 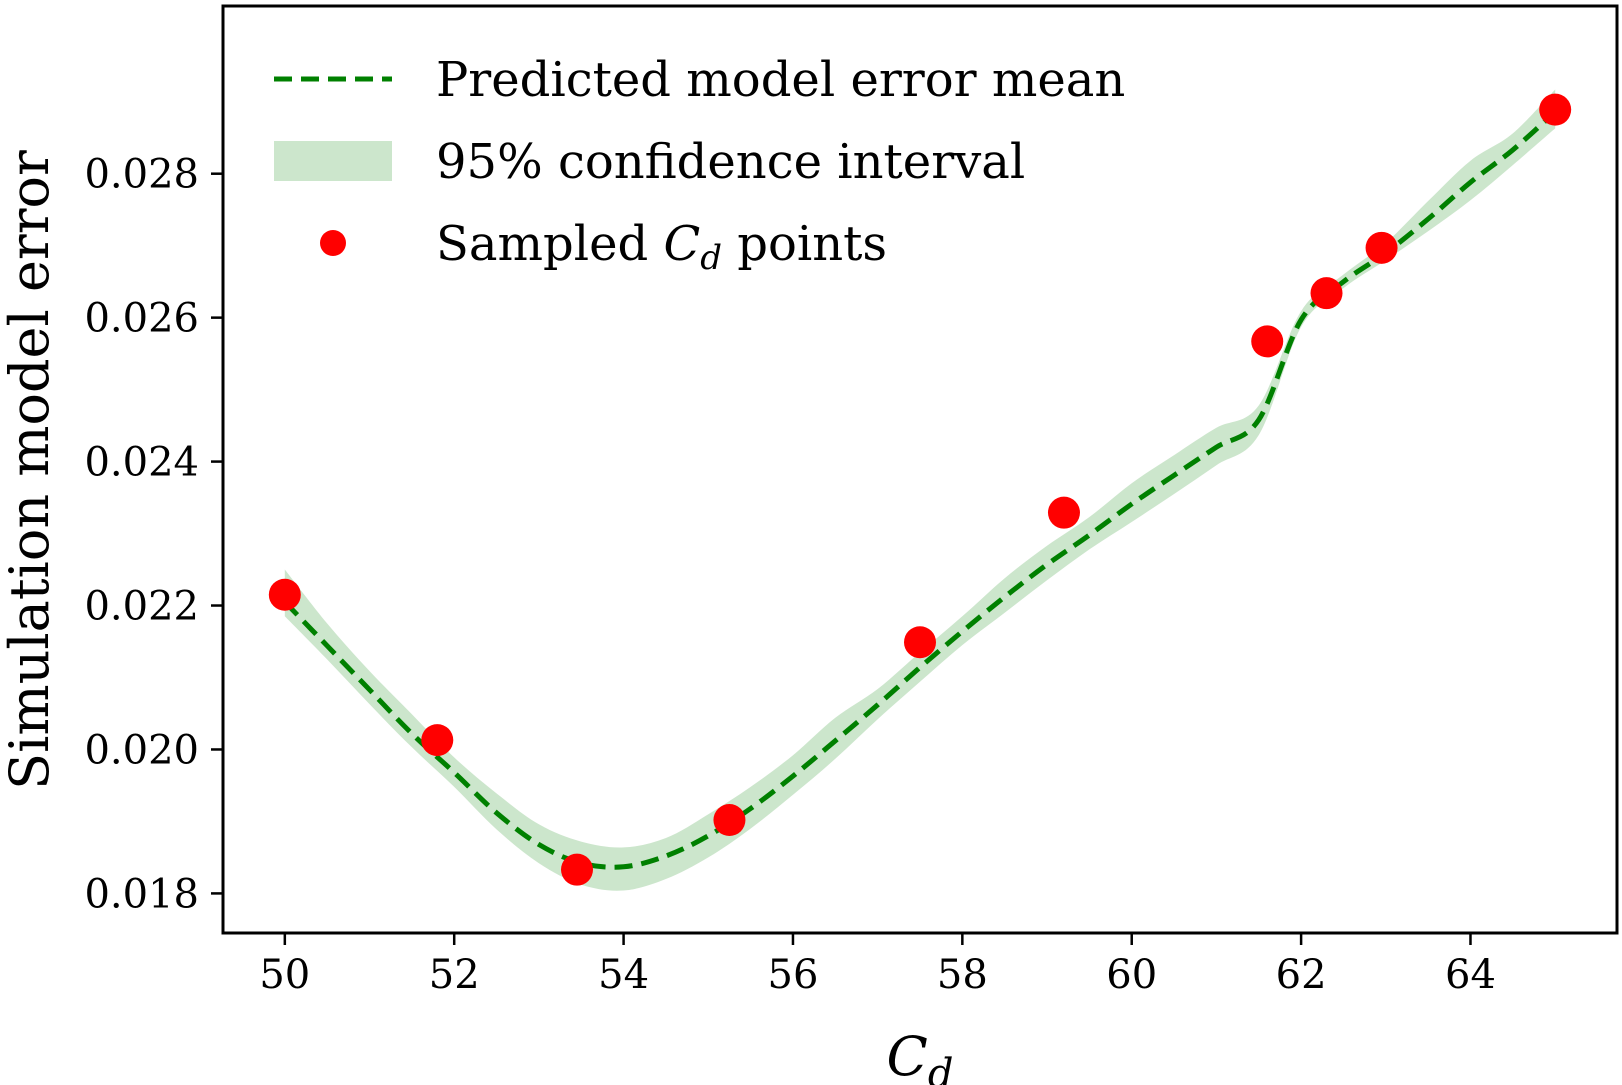 I want to click on legend-label-mean: Predicted model error mean, so click(x=780, y=80).